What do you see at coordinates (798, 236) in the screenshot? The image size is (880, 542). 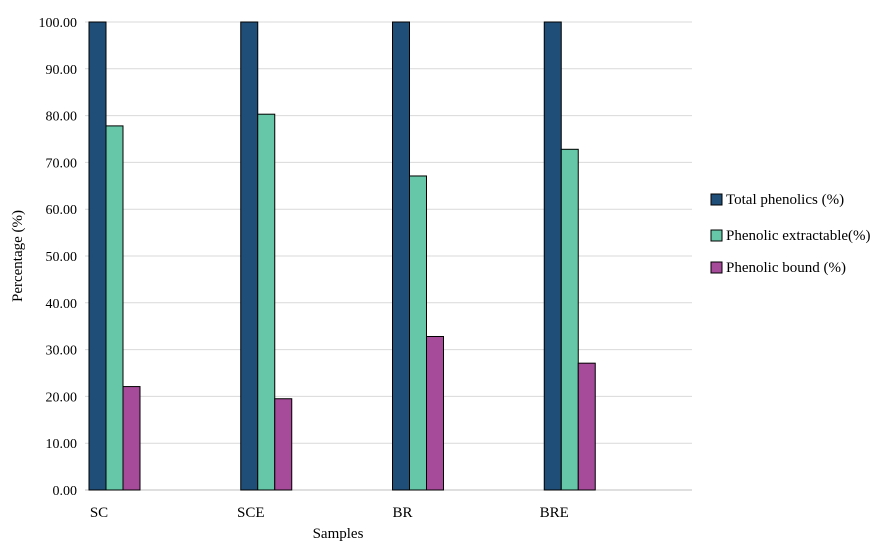 I see `legend-label-2: Phenolic extractable(%)` at bounding box center [798, 236].